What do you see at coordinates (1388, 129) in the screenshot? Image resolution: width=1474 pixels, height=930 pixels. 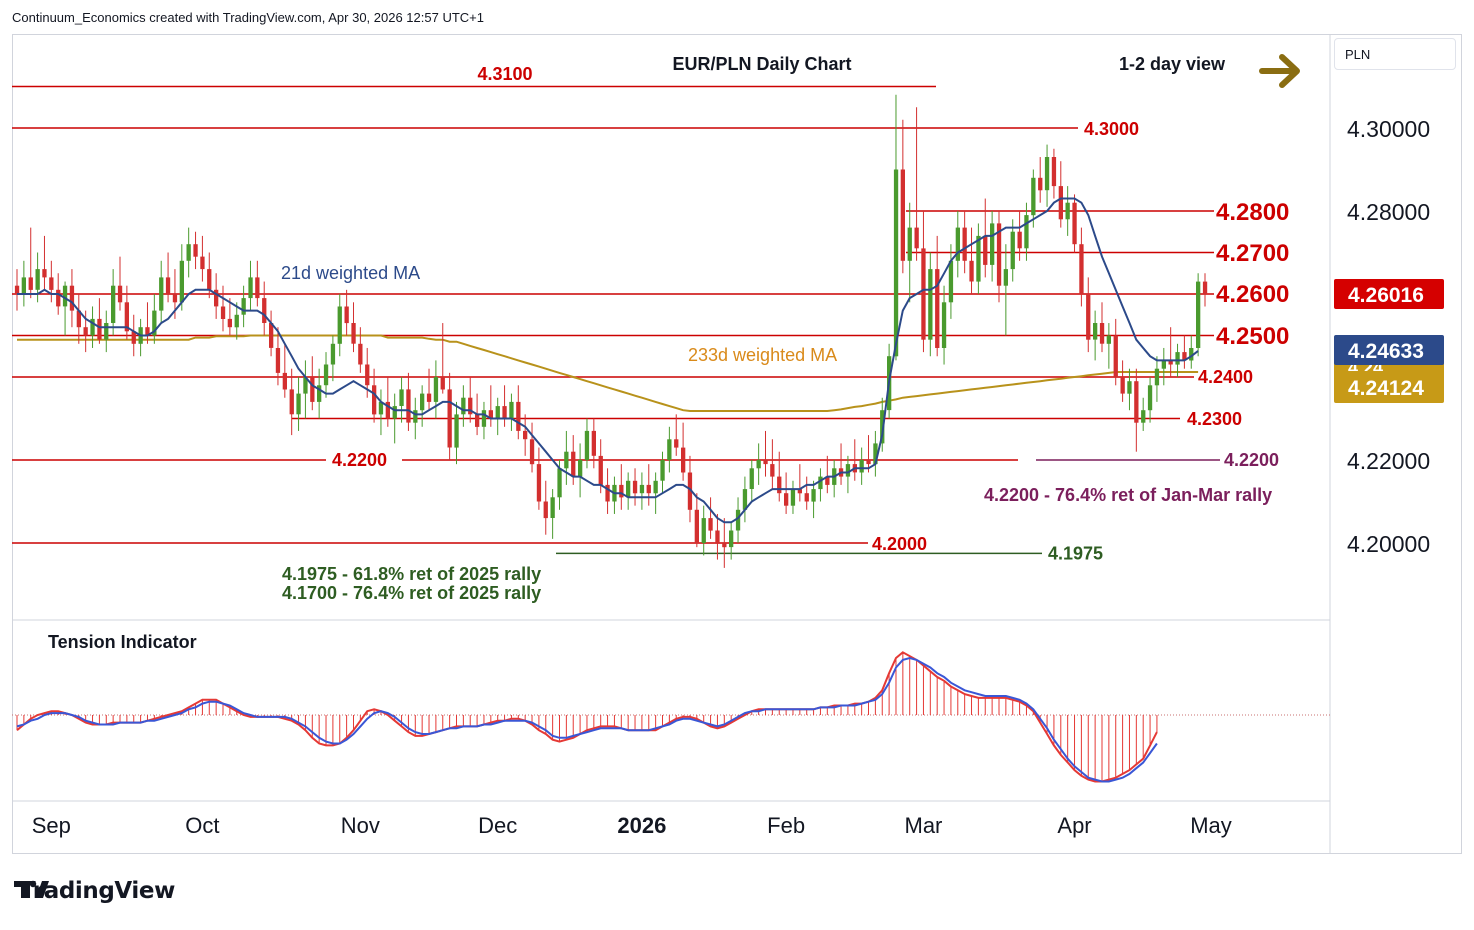 I see `y-tick-0: 4.30000` at bounding box center [1388, 129].